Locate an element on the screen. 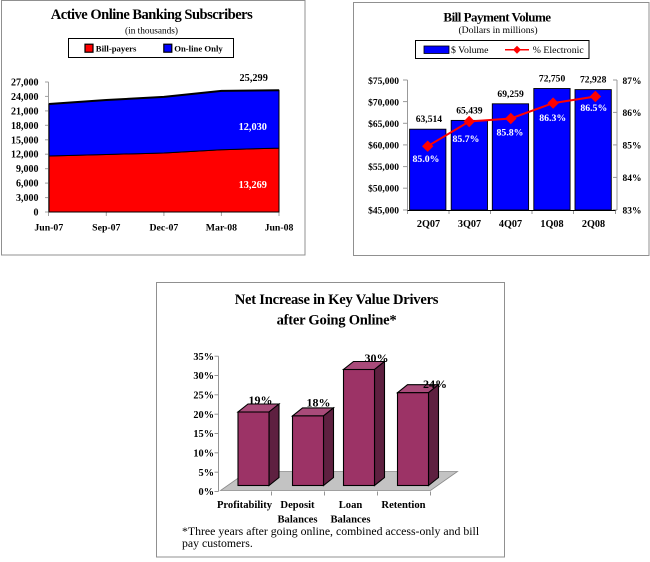  svg-text: 87% is located at coordinates (632, 82).